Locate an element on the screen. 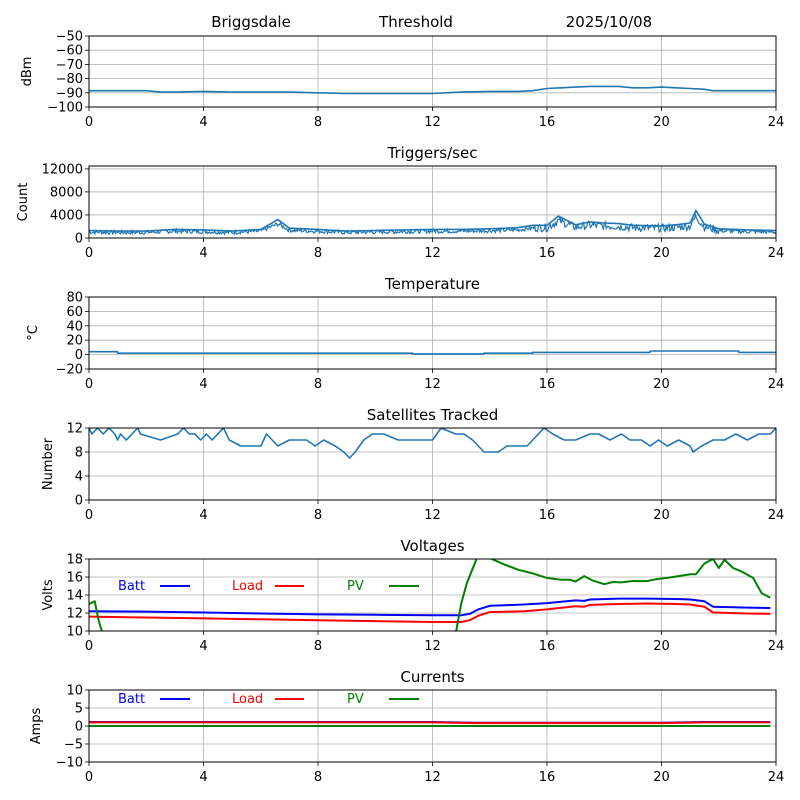  y-tick-label: 8 is located at coordinates (79, 453).